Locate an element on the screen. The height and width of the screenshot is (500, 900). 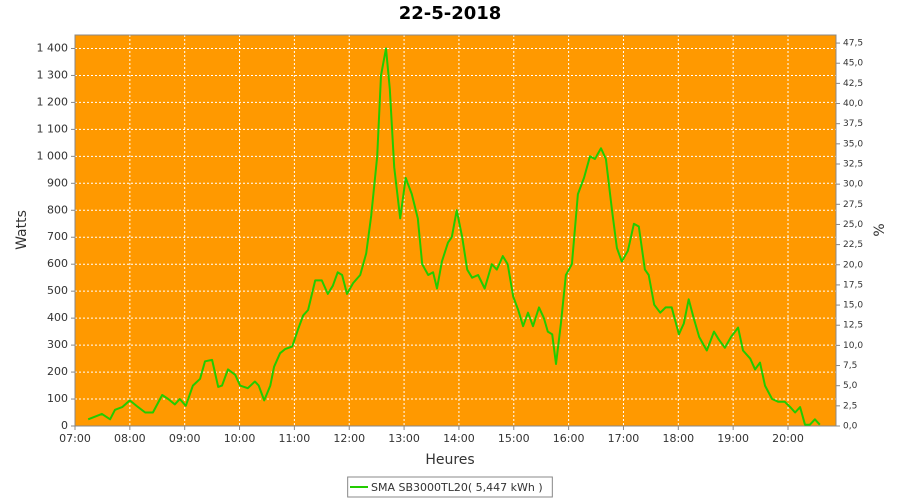
y2-tick-label: 37,5 is located at coordinates (853, 124).